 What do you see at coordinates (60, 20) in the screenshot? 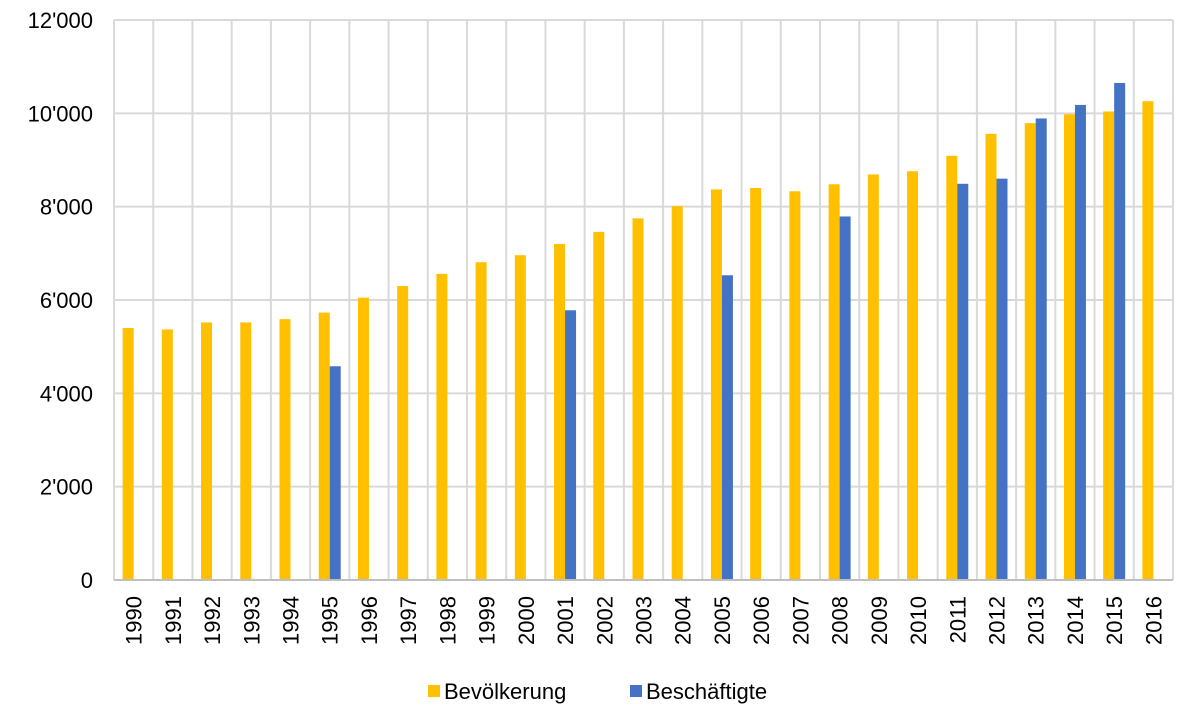
I see `y-tick-label: 12'000` at bounding box center [60, 20].